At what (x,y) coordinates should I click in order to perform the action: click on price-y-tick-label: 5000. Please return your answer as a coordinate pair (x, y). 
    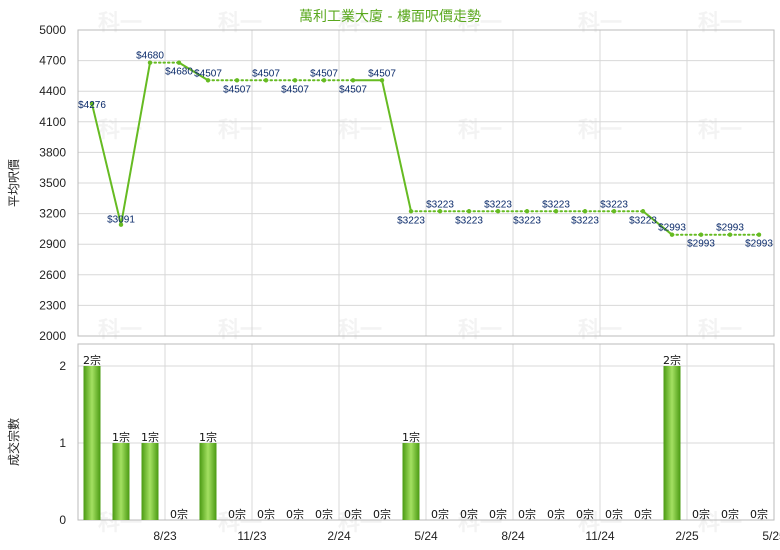
    Looking at the image, I should click on (52, 30).